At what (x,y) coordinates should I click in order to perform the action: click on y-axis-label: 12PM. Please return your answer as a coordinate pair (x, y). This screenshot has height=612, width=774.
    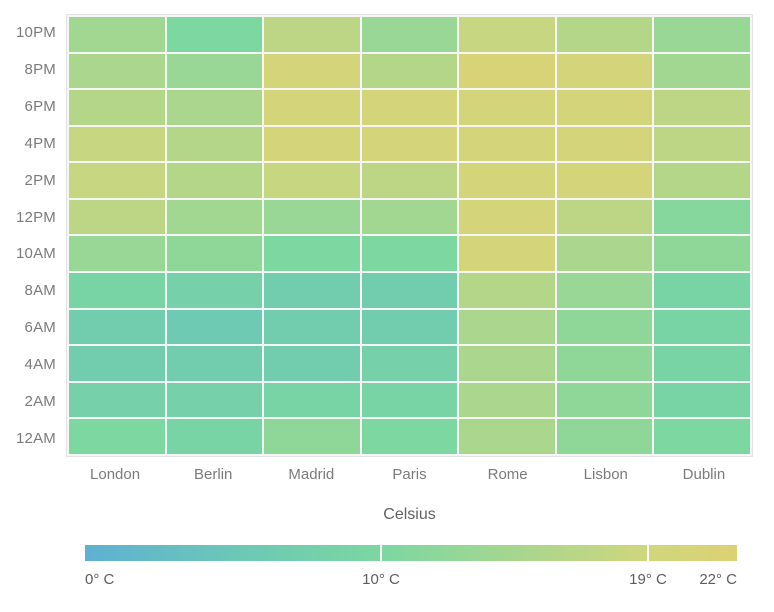
    Looking at the image, I should click on (36, 217).